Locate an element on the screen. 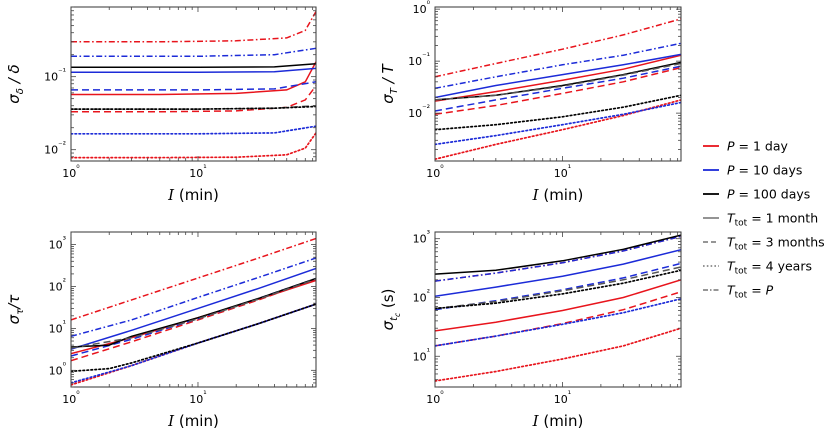  legend-entry-t1m: Ttot = 1 month is located at coordinates (760, 220).